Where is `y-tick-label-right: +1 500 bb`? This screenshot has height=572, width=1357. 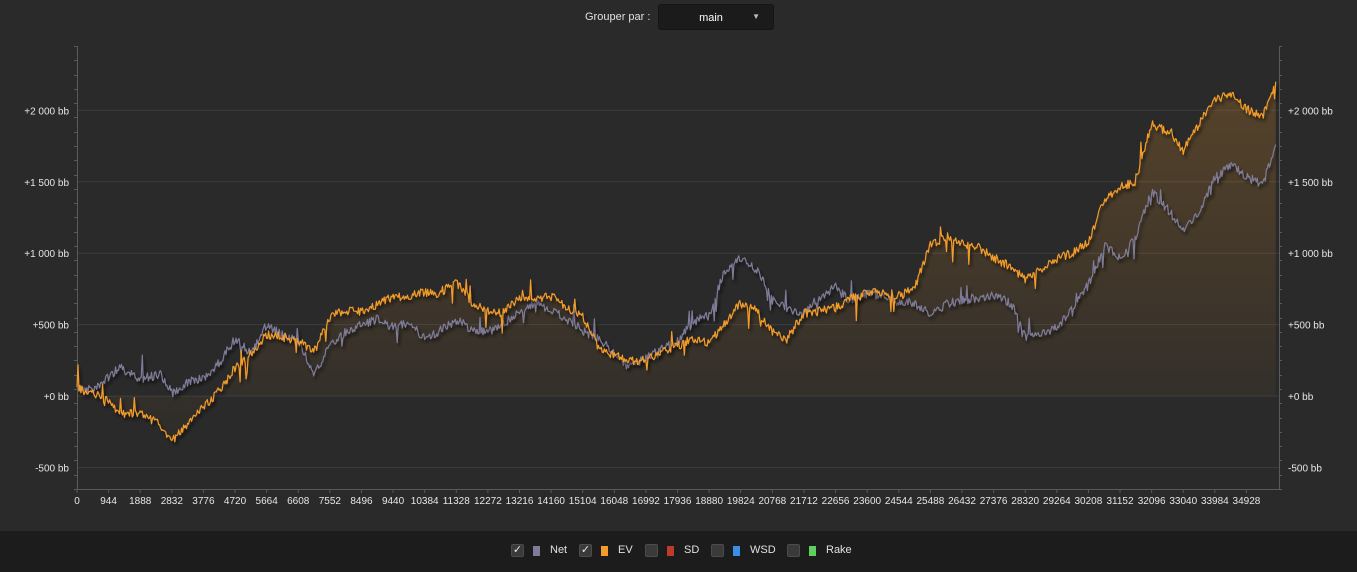 y-tick-label-right: +1 500 bb is located at coordinates (1310, 183).